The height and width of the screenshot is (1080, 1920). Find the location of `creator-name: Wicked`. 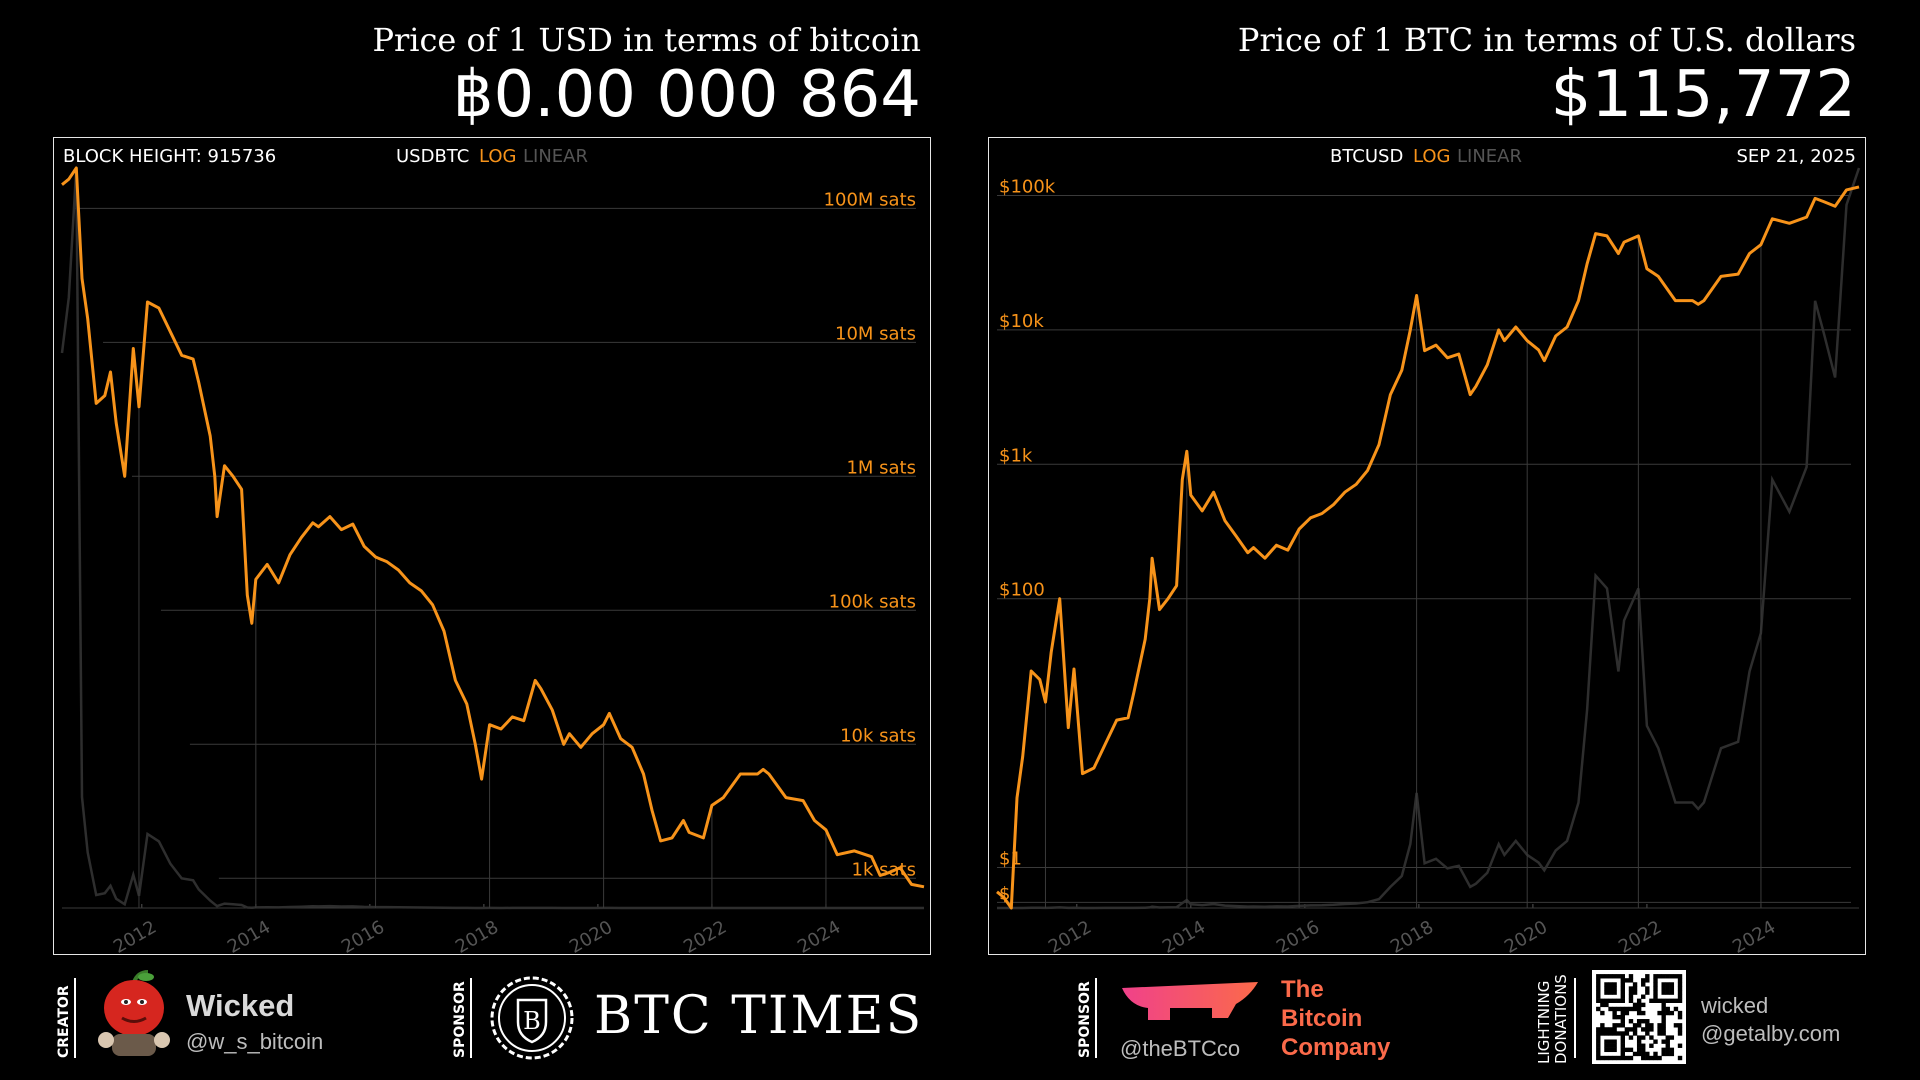

creator-name: Wicked is located at coordinates (240, 1005).